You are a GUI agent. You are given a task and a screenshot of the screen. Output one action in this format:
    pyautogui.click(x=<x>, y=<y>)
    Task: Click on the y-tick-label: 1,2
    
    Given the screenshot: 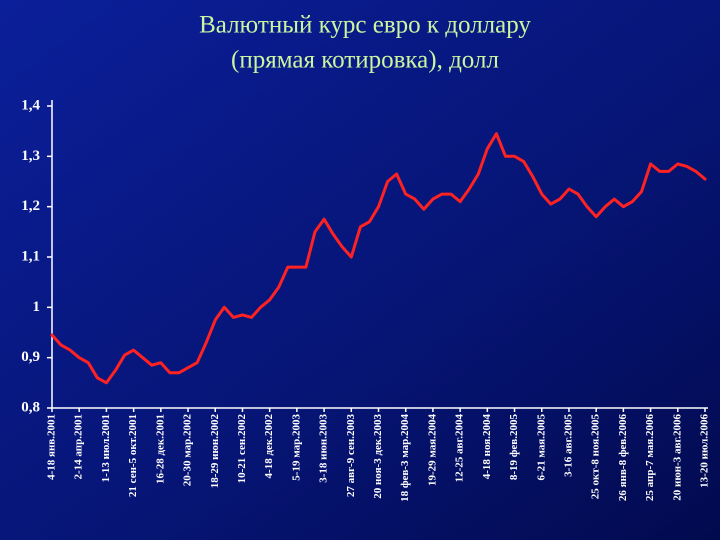 What is the action you would take?
    pyautogui.click(x=30, y=206)
    